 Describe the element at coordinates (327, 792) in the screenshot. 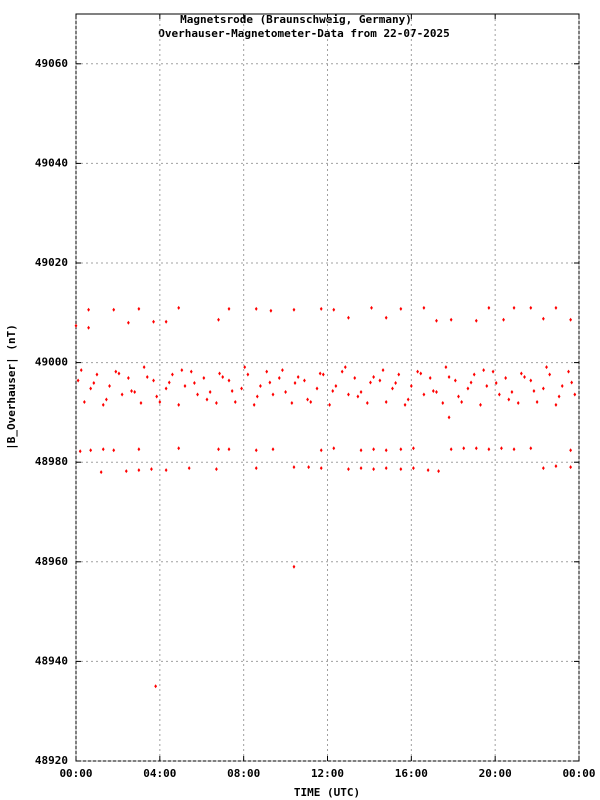

I see `x-axis-label: TIME (UTC)` at that location.